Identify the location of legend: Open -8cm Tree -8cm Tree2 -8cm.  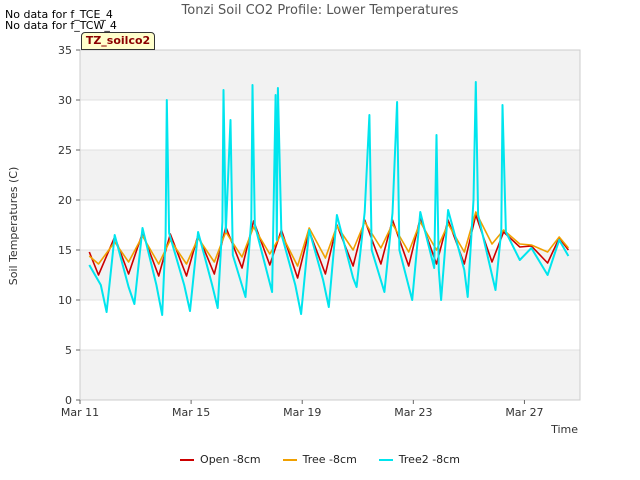
(320, 459).